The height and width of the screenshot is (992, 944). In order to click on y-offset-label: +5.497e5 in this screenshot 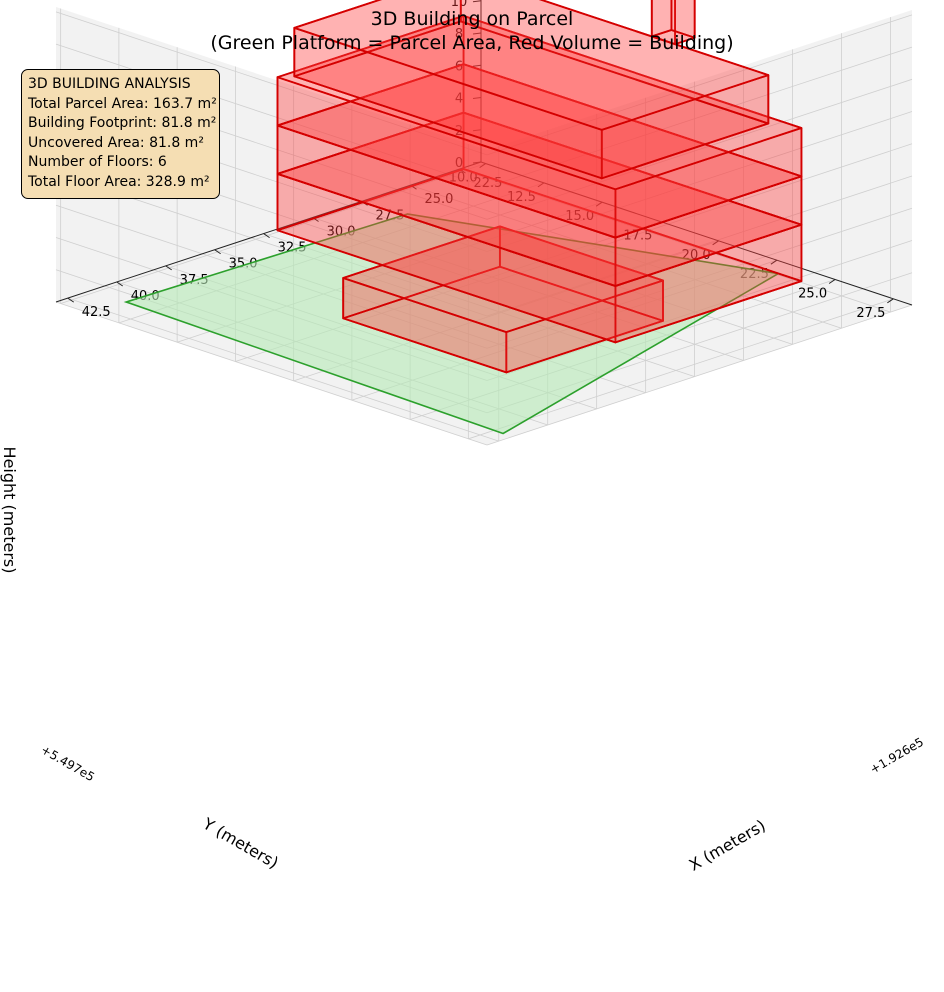, I will do `click(68, 763)`.